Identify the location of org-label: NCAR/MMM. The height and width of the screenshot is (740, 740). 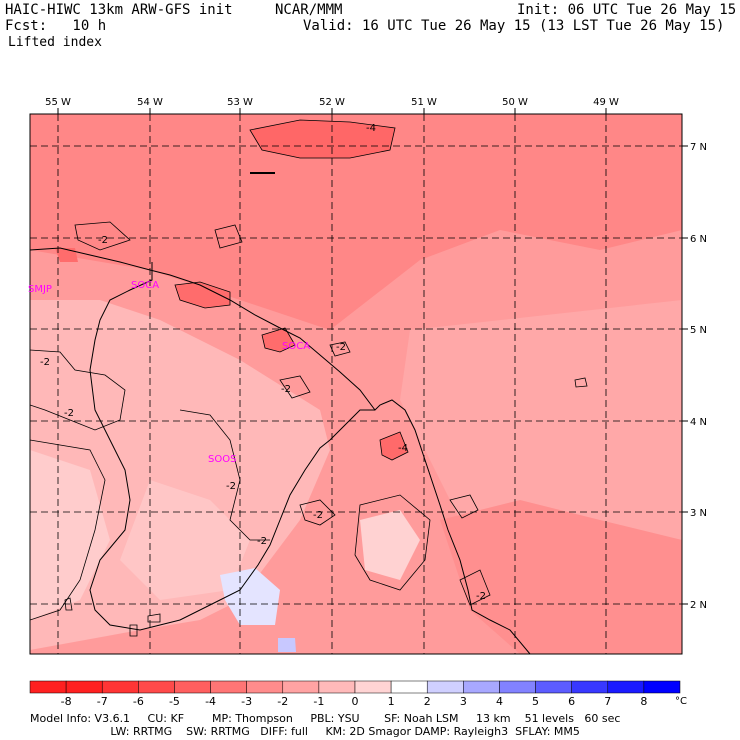
(309, 10).